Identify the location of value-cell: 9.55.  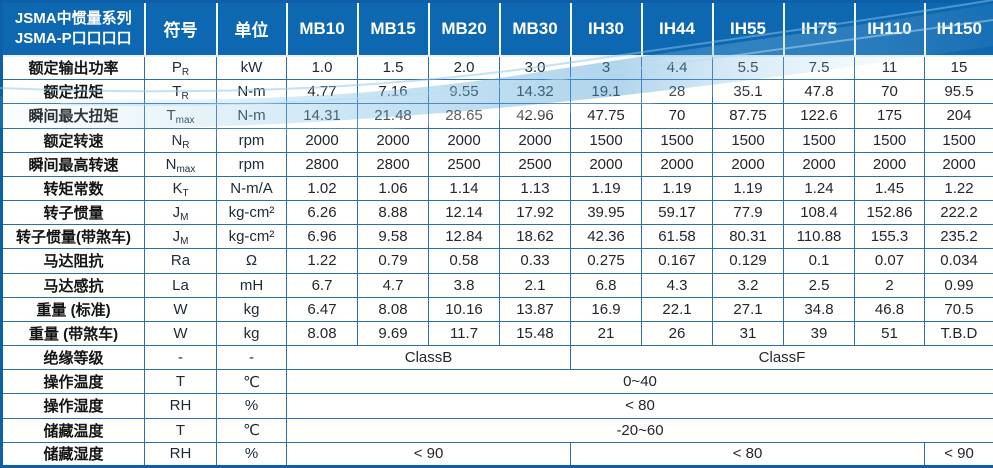
(464, 92).